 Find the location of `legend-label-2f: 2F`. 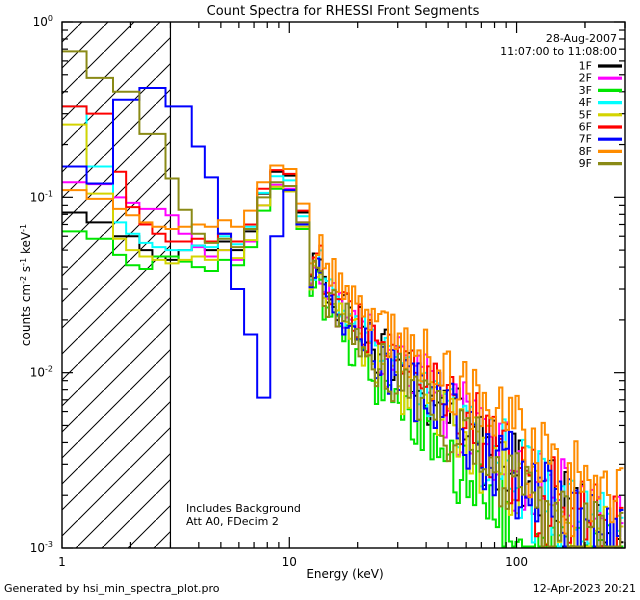

legend-label-2f: 2F is located at coordinates (585, 78).